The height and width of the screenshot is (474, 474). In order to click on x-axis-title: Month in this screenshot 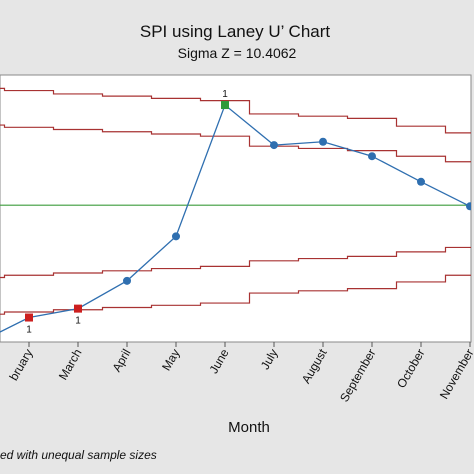, I will do `click(249, 427)`.